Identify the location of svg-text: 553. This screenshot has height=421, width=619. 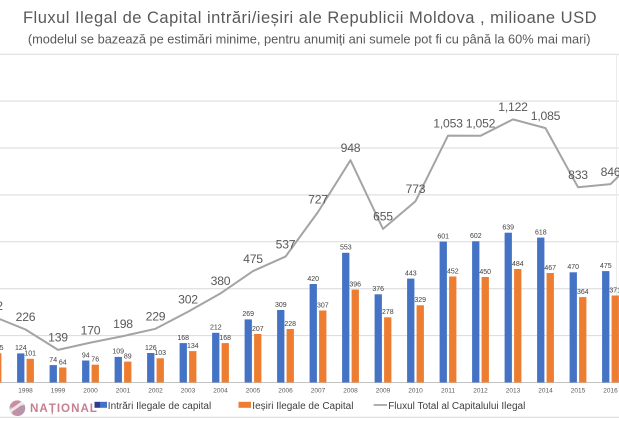
(346, 248).